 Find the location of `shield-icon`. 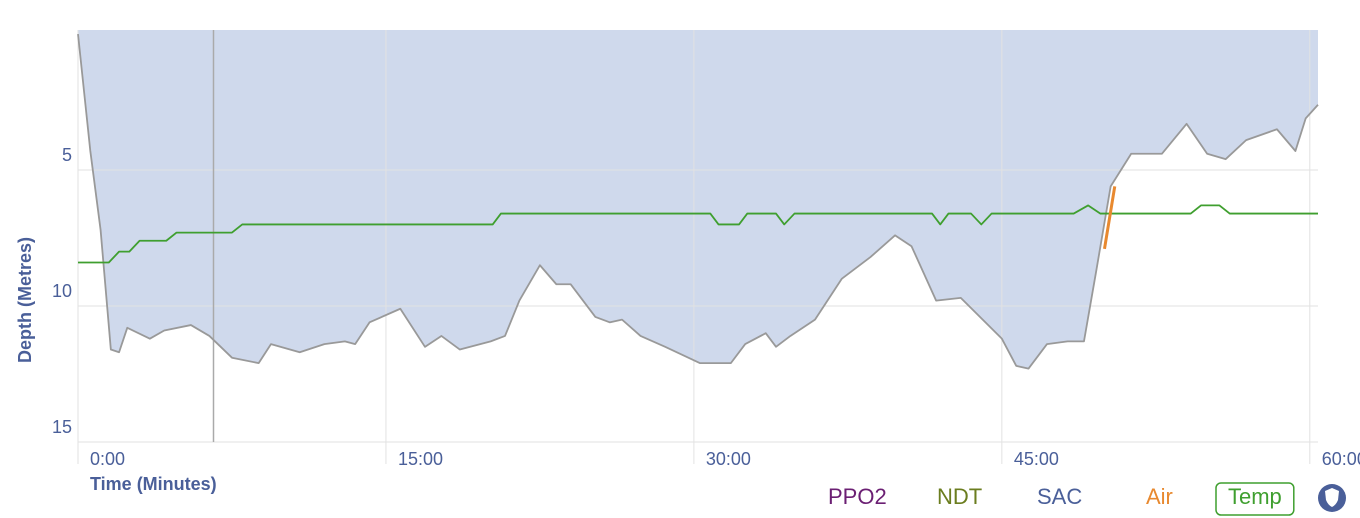

shield-icon is located at coordinates (1332, 498).